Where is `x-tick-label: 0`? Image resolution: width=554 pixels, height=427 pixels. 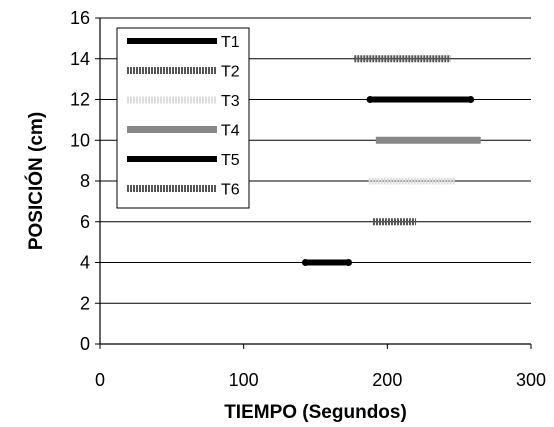
x-tick-label: 0 is located at coordinates (100, 380).